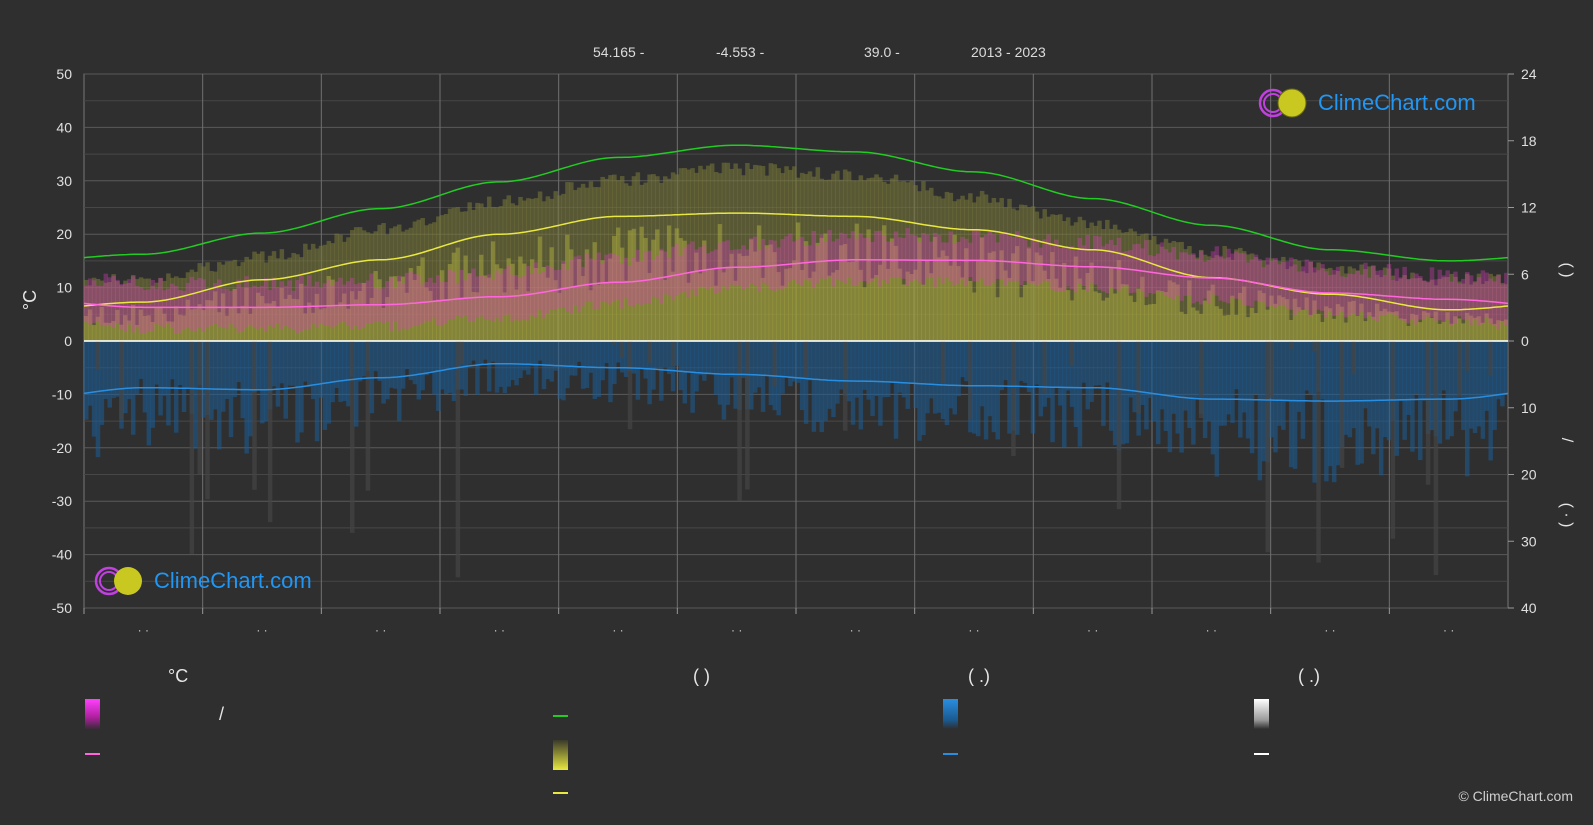 This screenshot has width=1593, height=825. What do you see at coordinates (178, 676) in the screenshot?
I see `legend-temp-heading: °C` at bounding box center [178, 676].